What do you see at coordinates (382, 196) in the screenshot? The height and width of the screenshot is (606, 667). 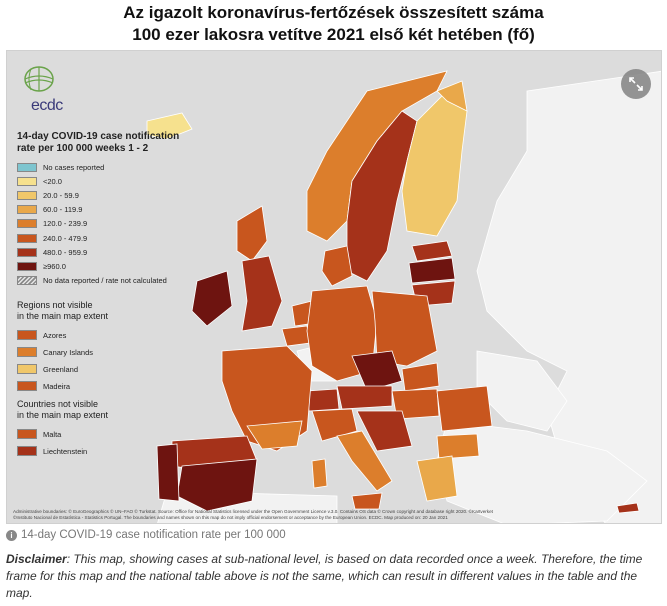 I see `sweden` at bounding box center [382, 196].